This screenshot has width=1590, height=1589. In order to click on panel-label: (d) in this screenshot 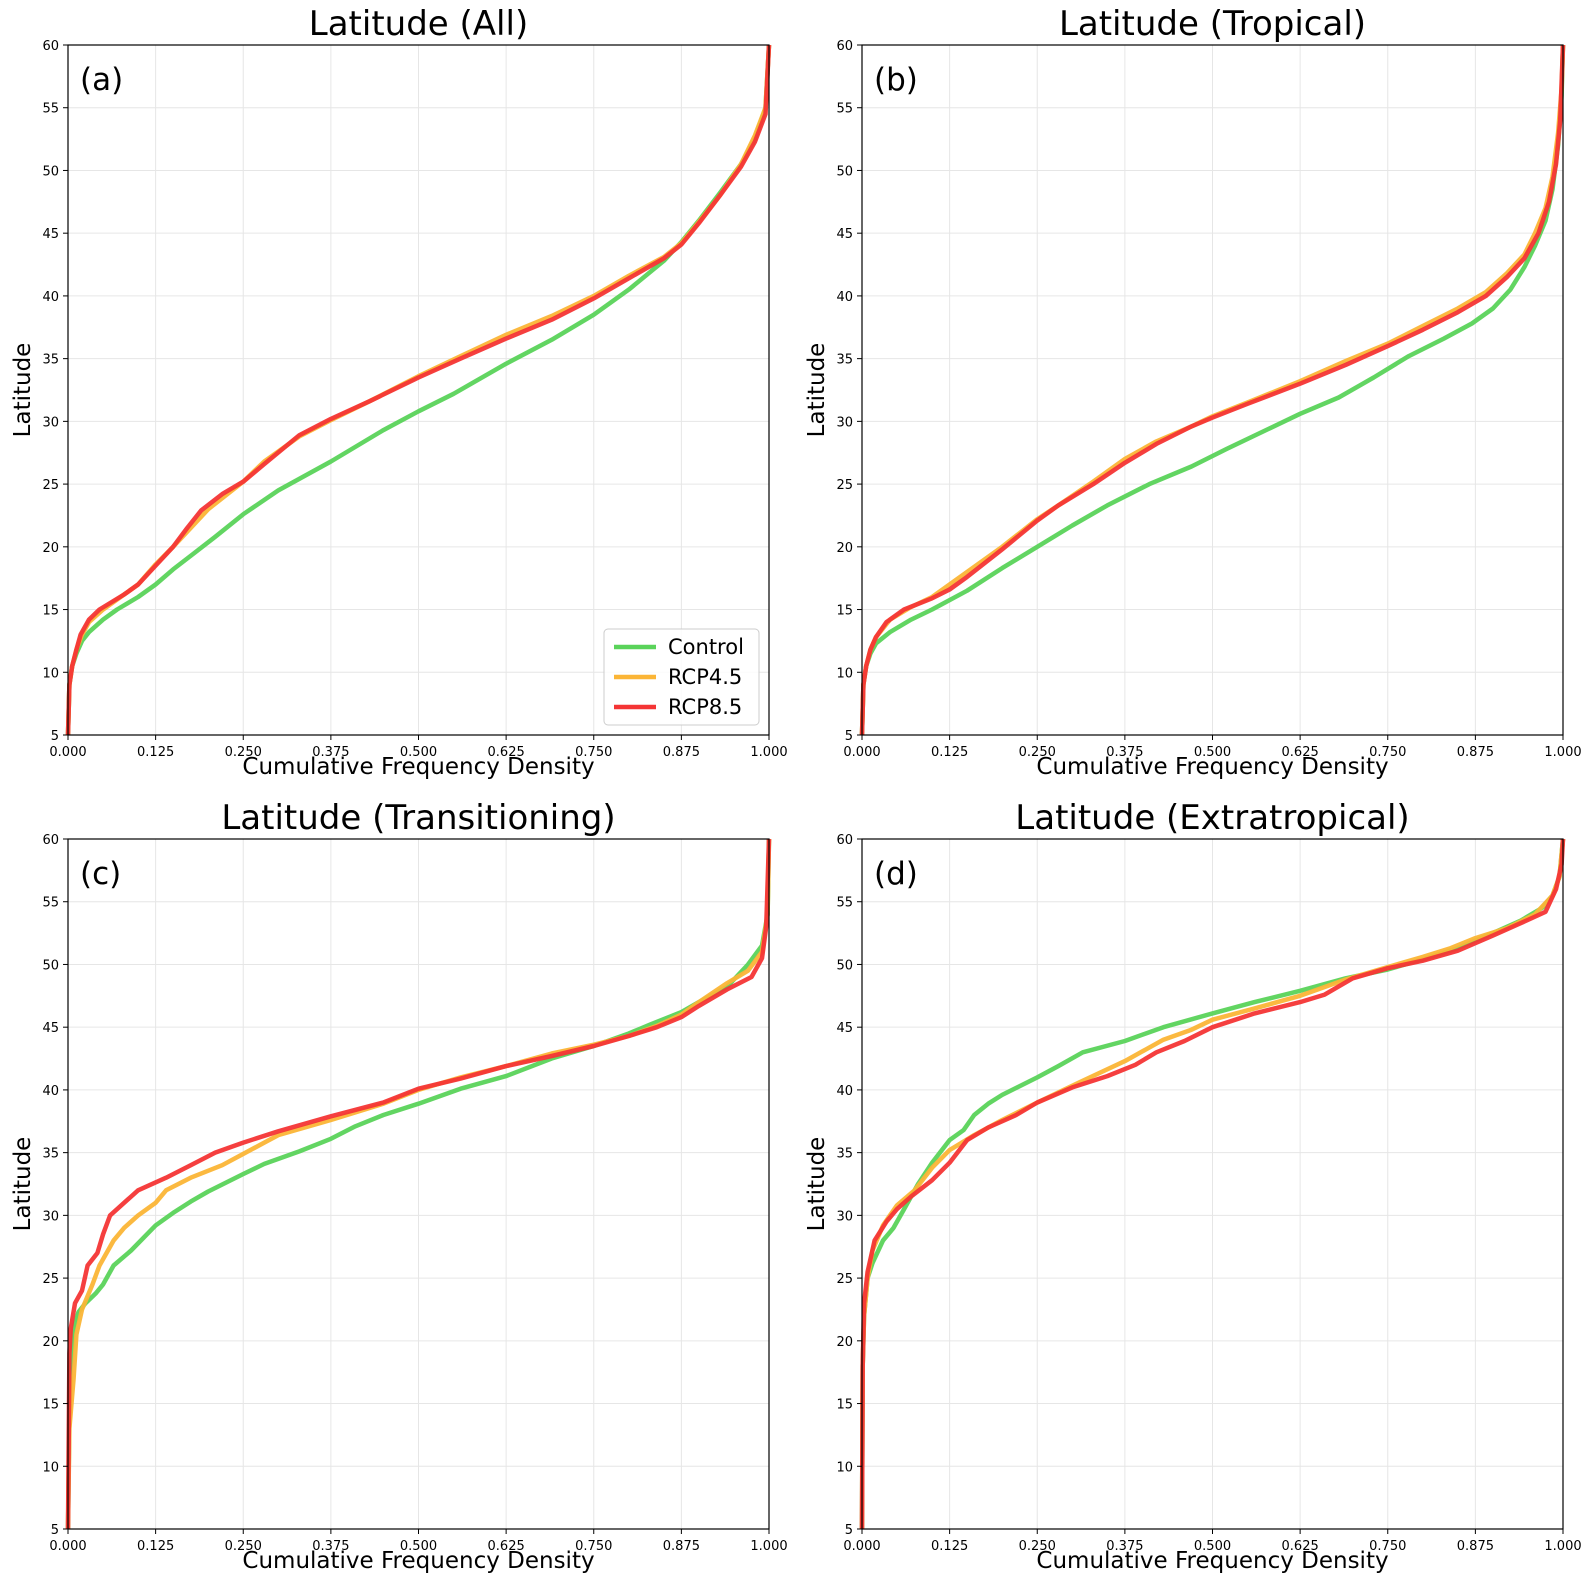, I will do `click(896, 874)`.